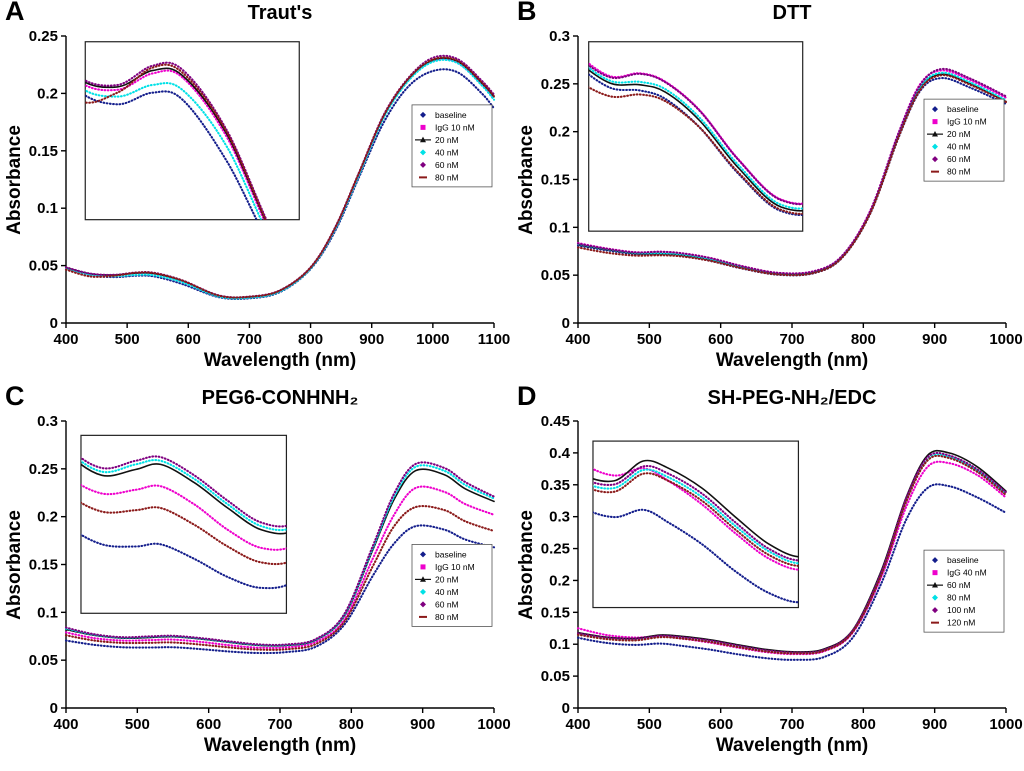  Describe the element at coordinates (555, 485) in the screenshot. I see `y-tick-label: 0.35` at that location.